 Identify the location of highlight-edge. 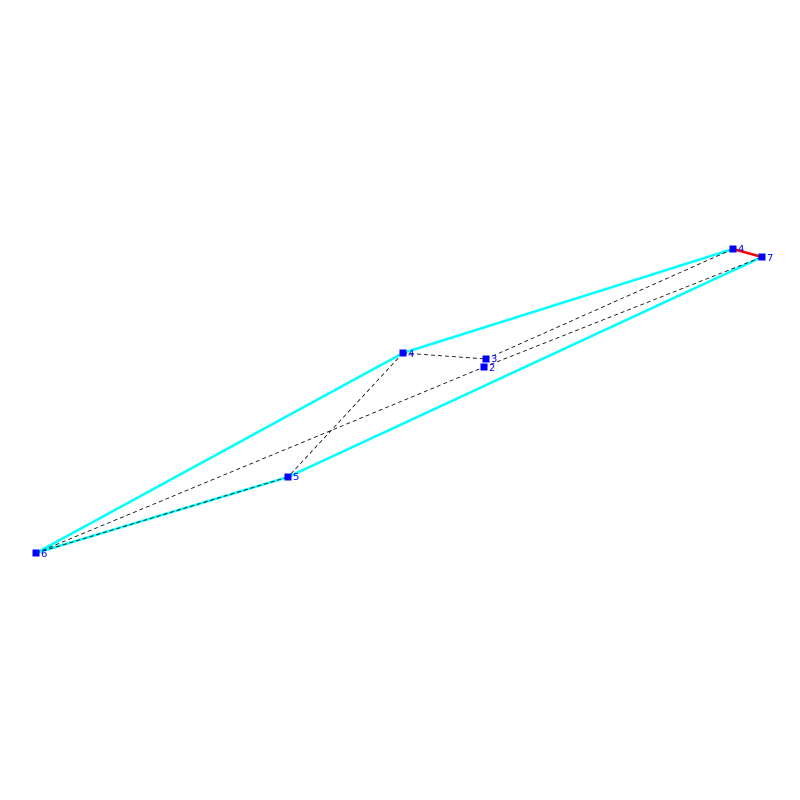
(747, 253).